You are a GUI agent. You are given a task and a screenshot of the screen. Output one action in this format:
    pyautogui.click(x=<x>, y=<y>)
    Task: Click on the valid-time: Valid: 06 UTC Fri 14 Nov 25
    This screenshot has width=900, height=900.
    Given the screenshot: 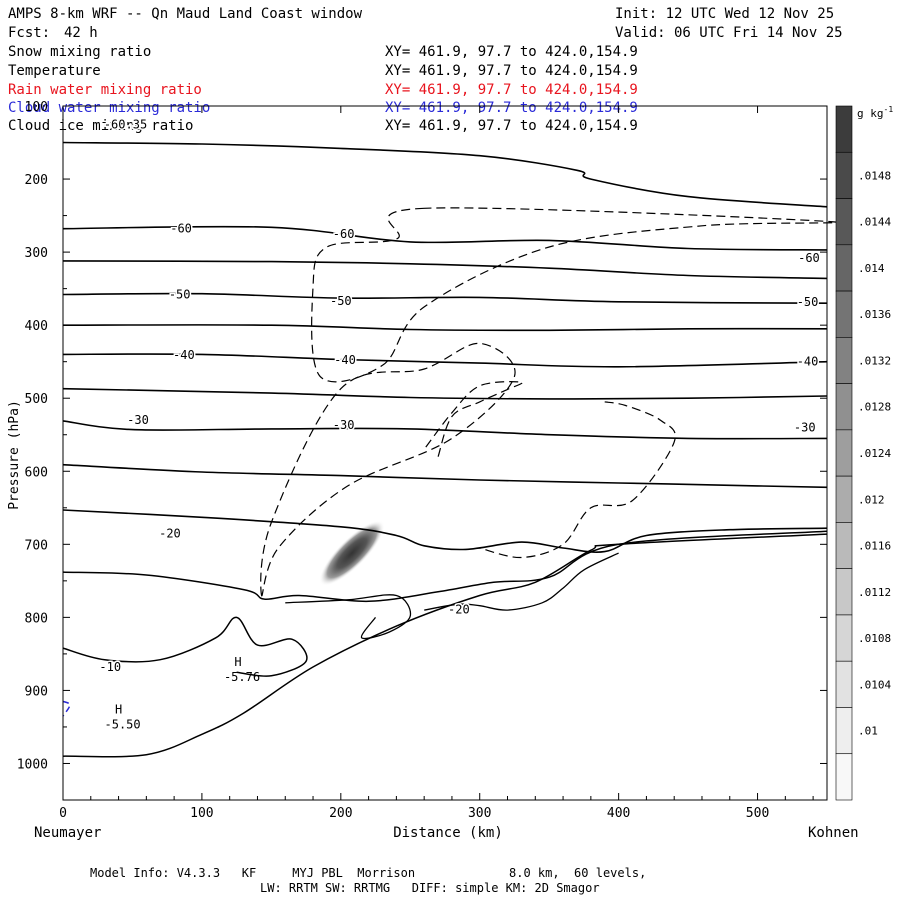 What is the action you would take?
    pyautogui.click(x=729, y=33)
    